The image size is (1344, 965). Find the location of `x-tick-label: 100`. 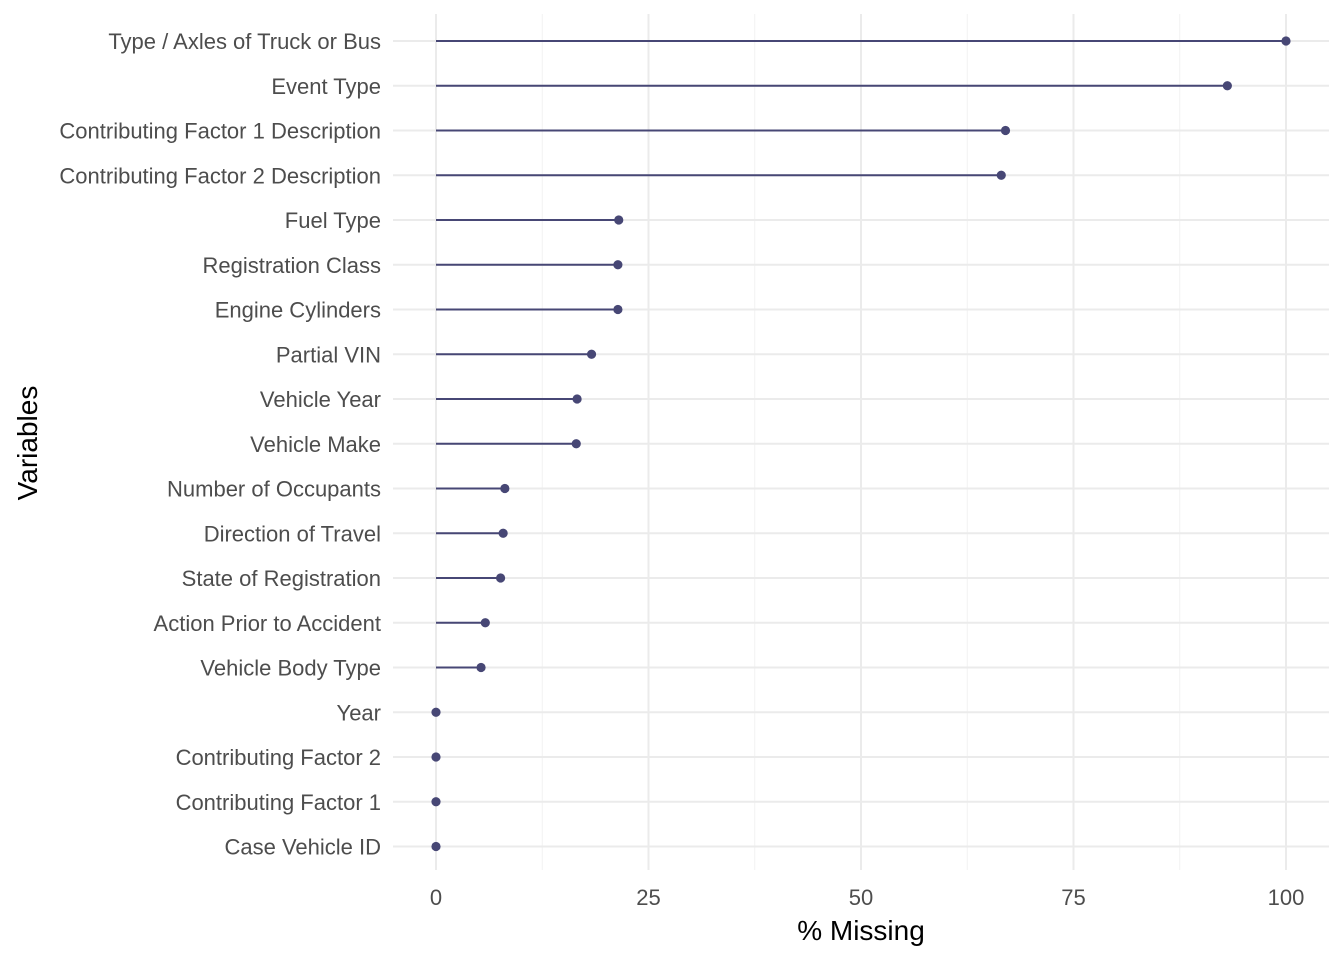

x-tick-label: 100 is located at coordinates (1286, 897).